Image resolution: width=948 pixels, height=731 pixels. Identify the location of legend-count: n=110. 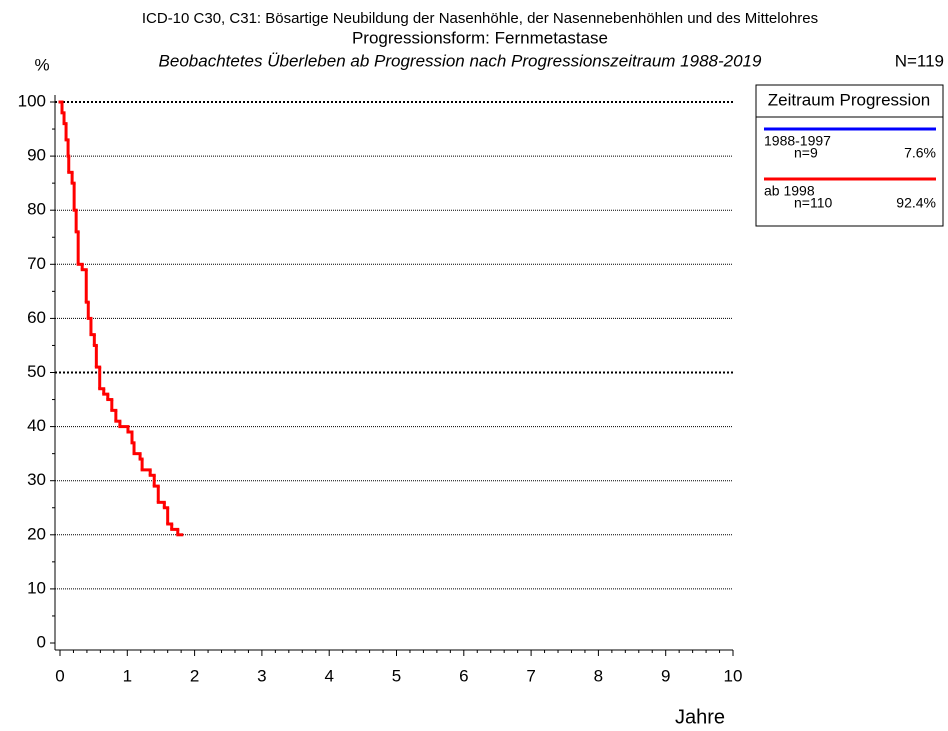
(813, 203).